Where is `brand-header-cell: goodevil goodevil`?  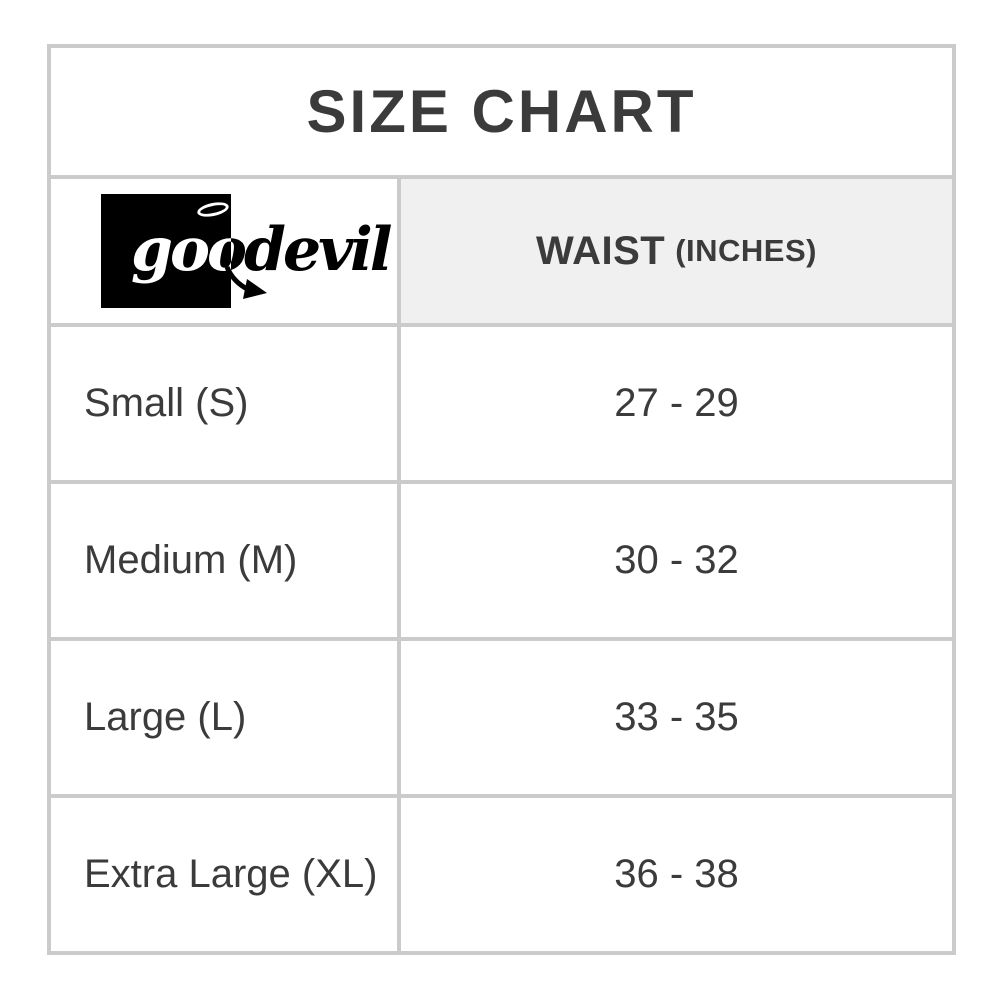
brand-header-cell: goodevil goodevil is located at coordinates (224, 251).